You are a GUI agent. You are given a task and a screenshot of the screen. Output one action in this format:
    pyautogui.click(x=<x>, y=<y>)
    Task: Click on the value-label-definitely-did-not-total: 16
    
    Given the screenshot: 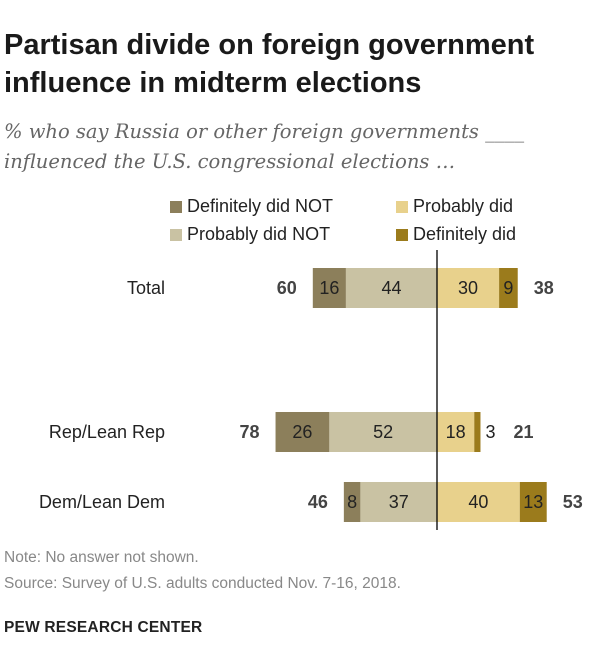 What is the action you would take?
    pyautogui.click(x=329, y=288)
    